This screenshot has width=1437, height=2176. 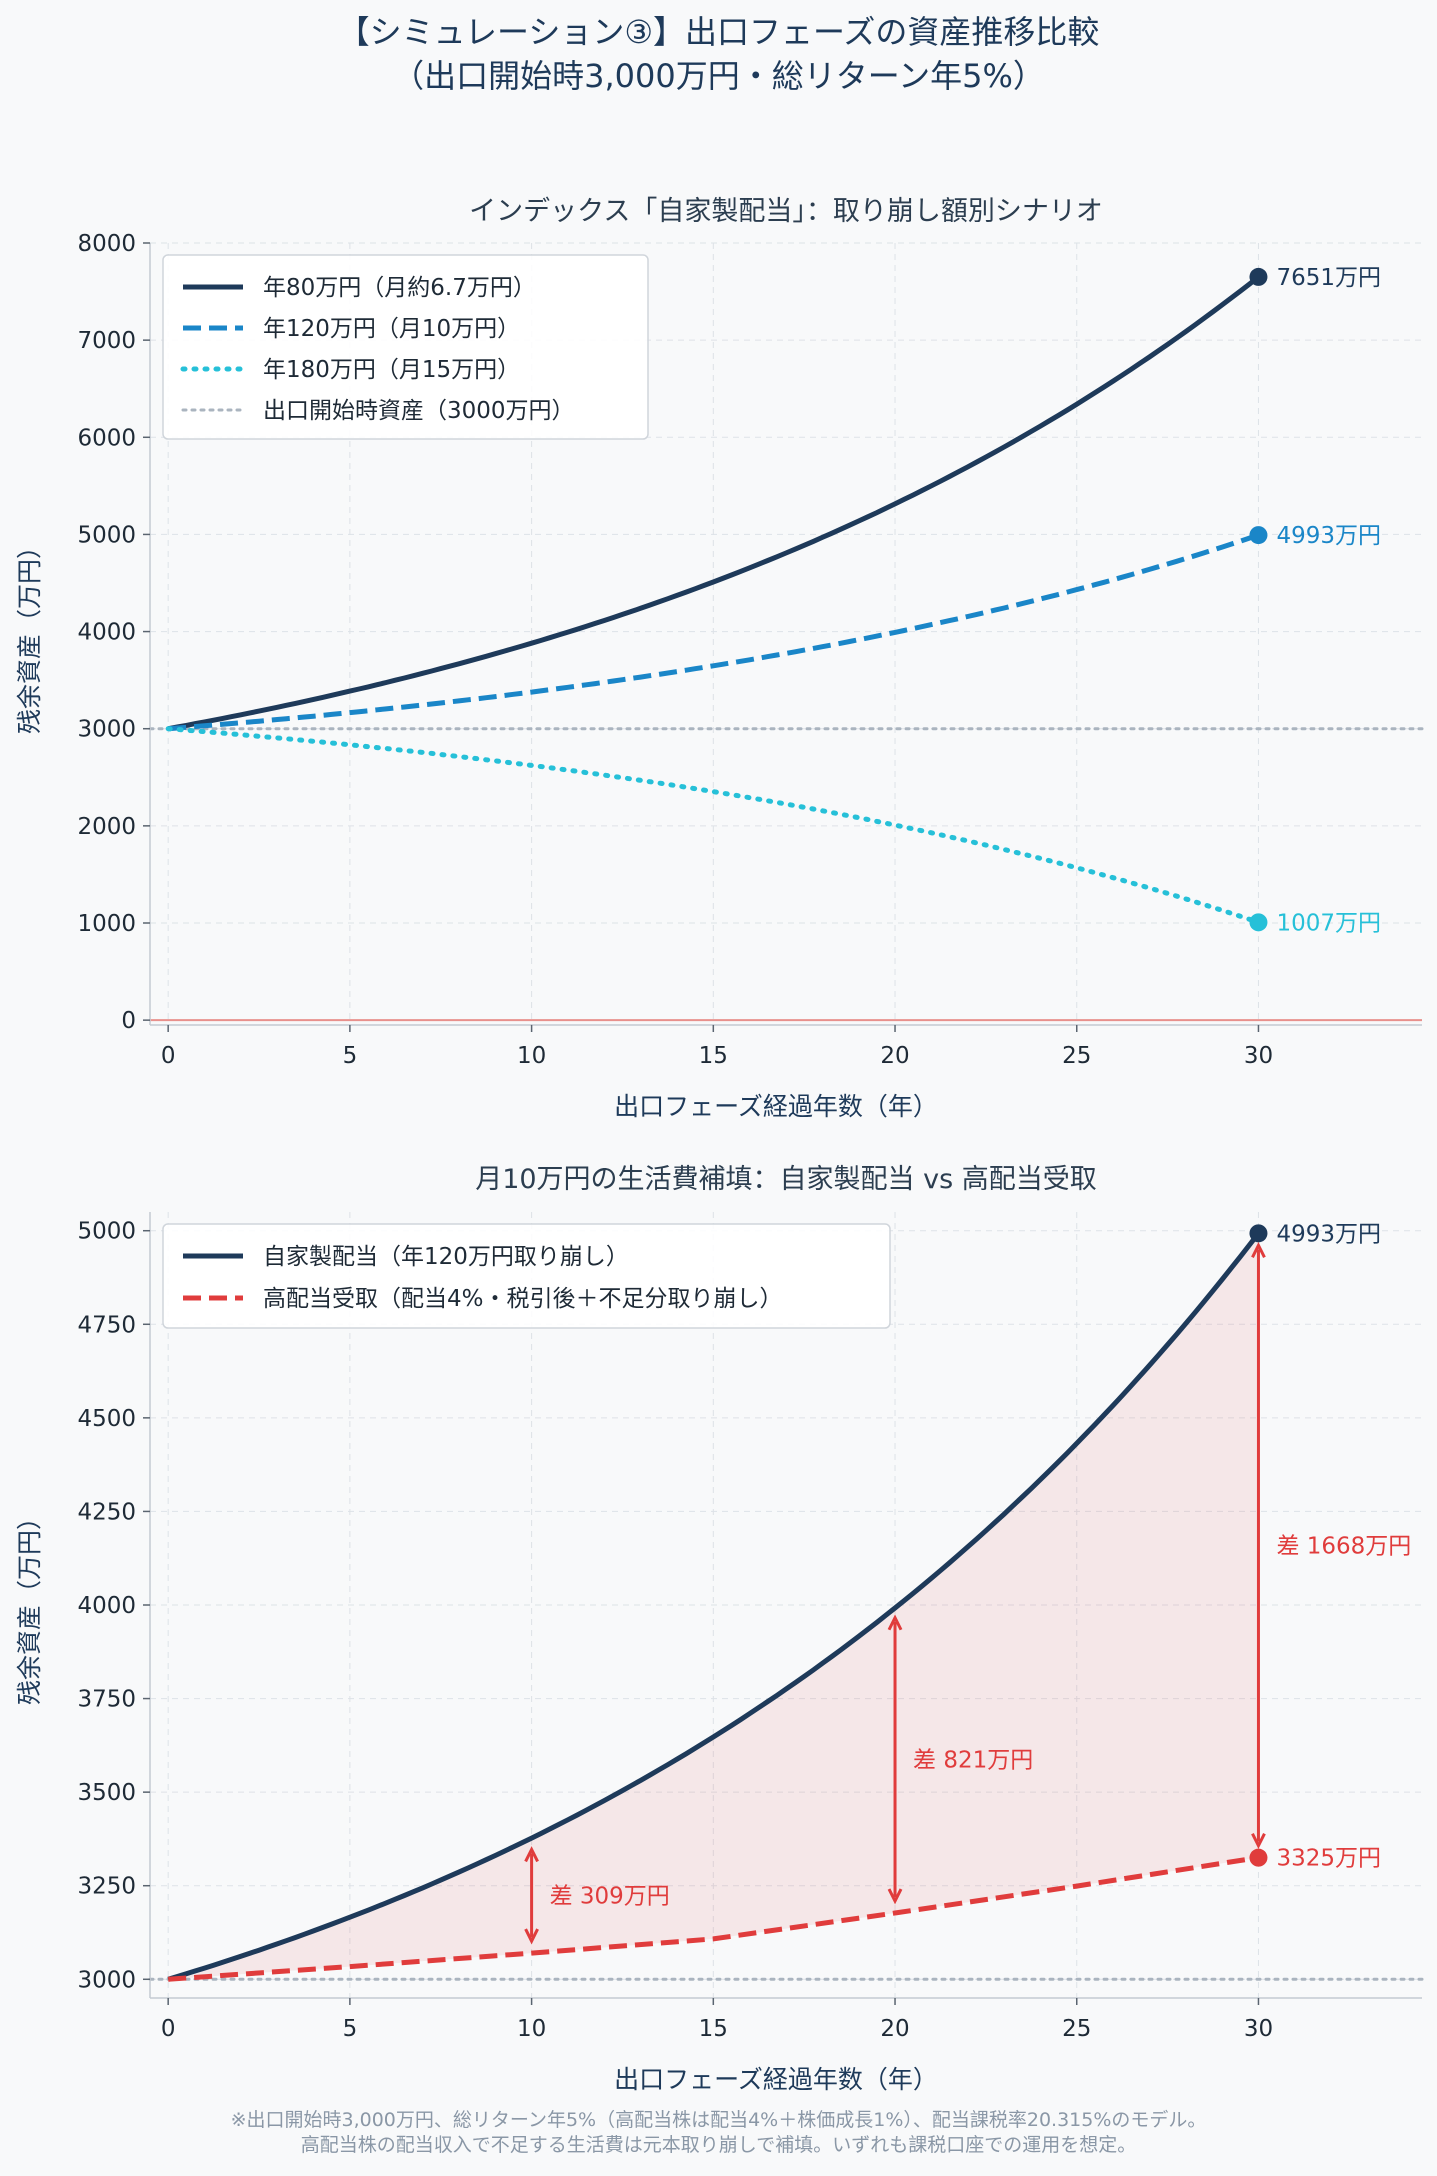 What do you see at coordinates (523, 1299) in the screenshot?
I see `legend-label-2: 高配当受取（配当4%・税引後＋不足分取り崩し）` at bounding box center [523, 1299].